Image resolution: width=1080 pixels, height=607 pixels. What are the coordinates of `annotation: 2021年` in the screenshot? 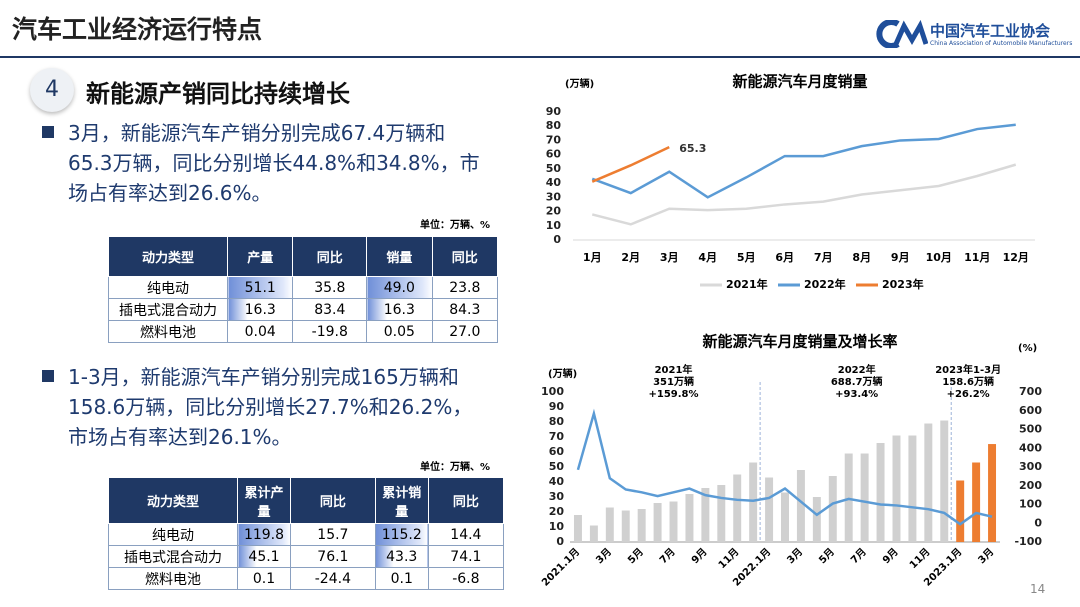 It's located at (674, 369).